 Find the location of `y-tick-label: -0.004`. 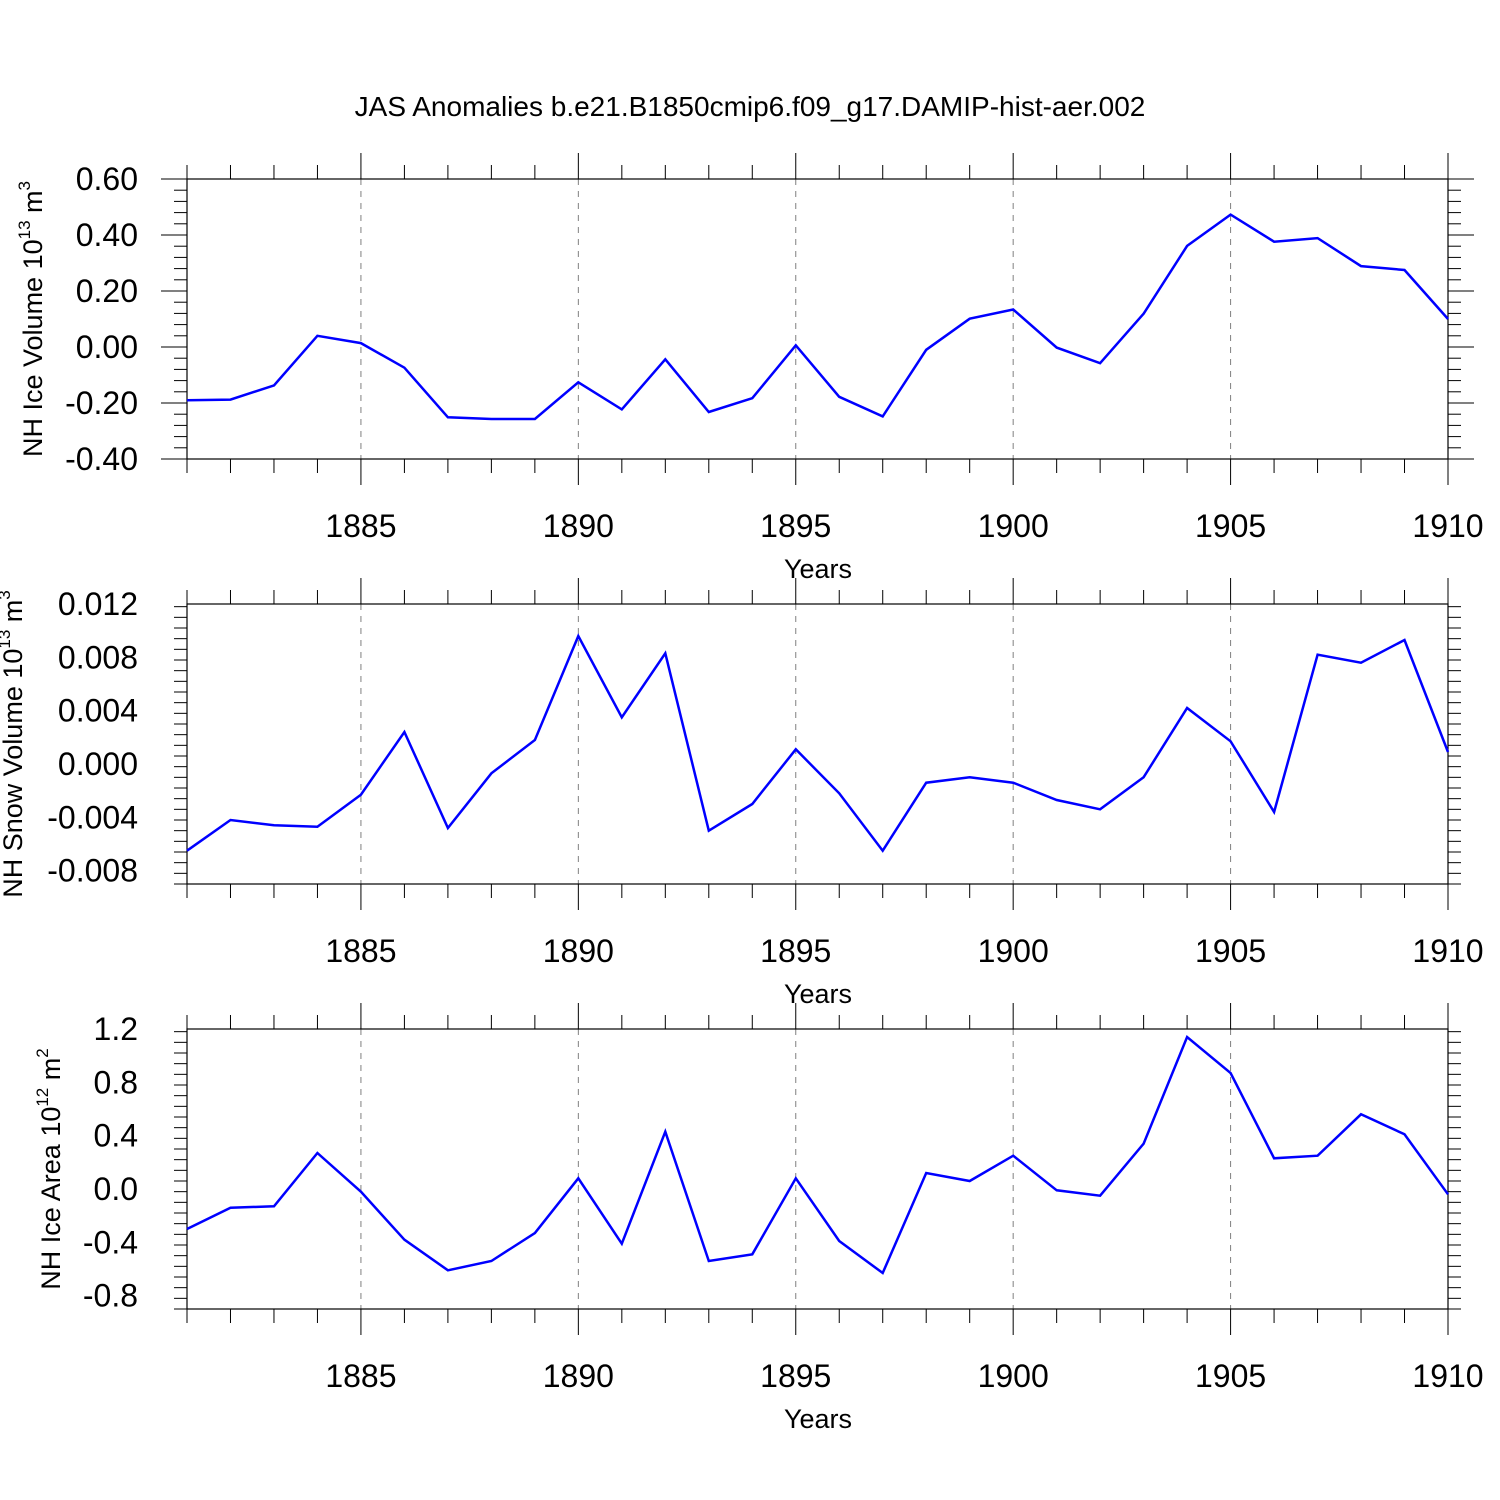

y-tick-label: -0.004 is located at coordinates (92, 817).